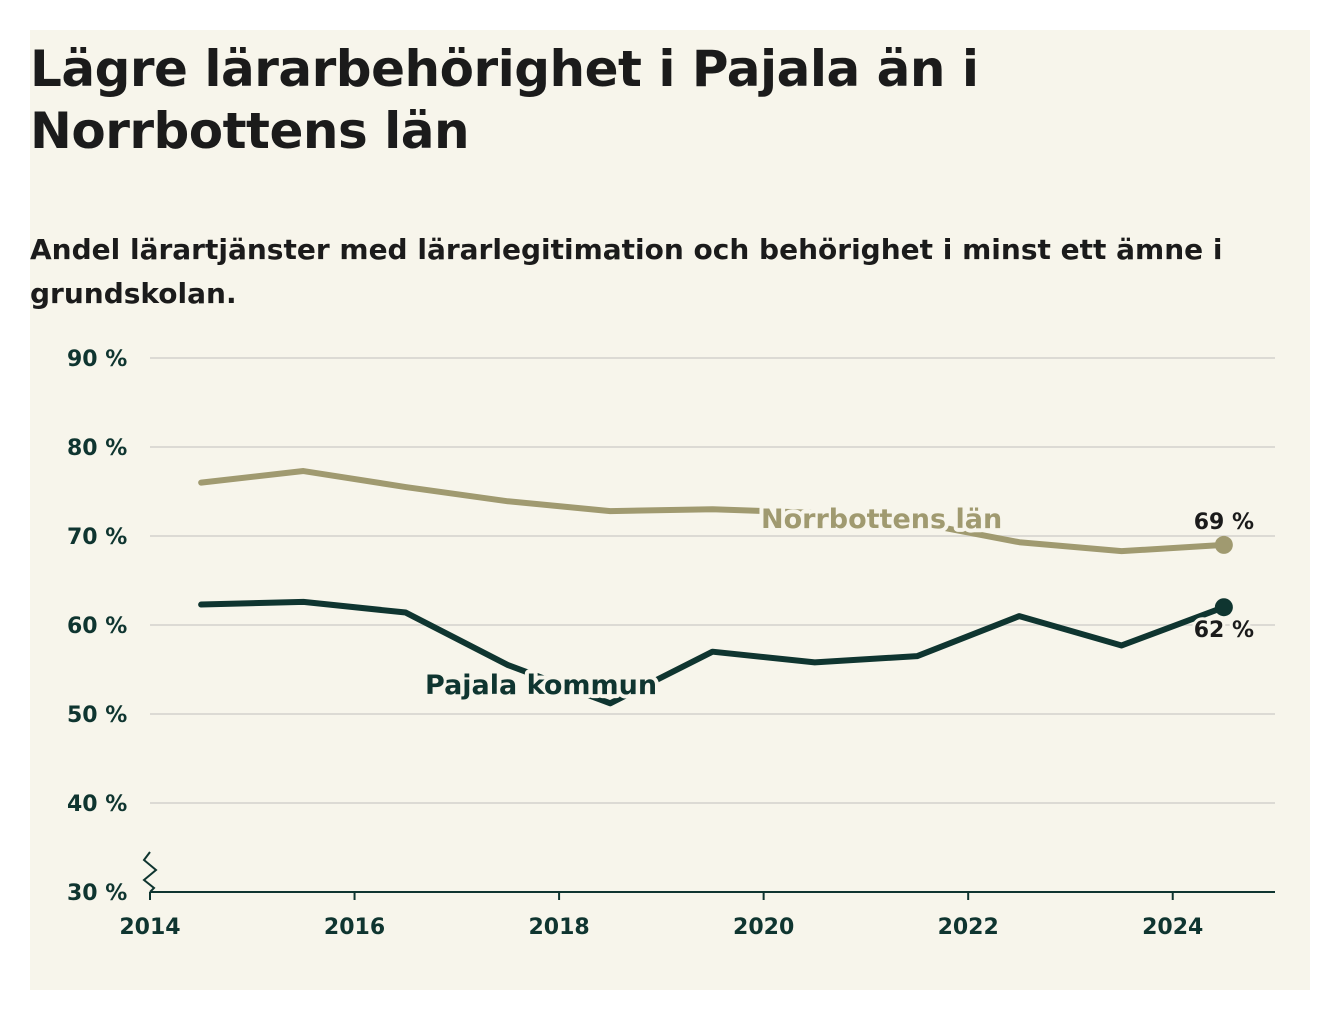  What do you see at coordinates (968, 927) in the screenshot?
I see `x-tick-label: 2022` at bounding box center [968, 927].